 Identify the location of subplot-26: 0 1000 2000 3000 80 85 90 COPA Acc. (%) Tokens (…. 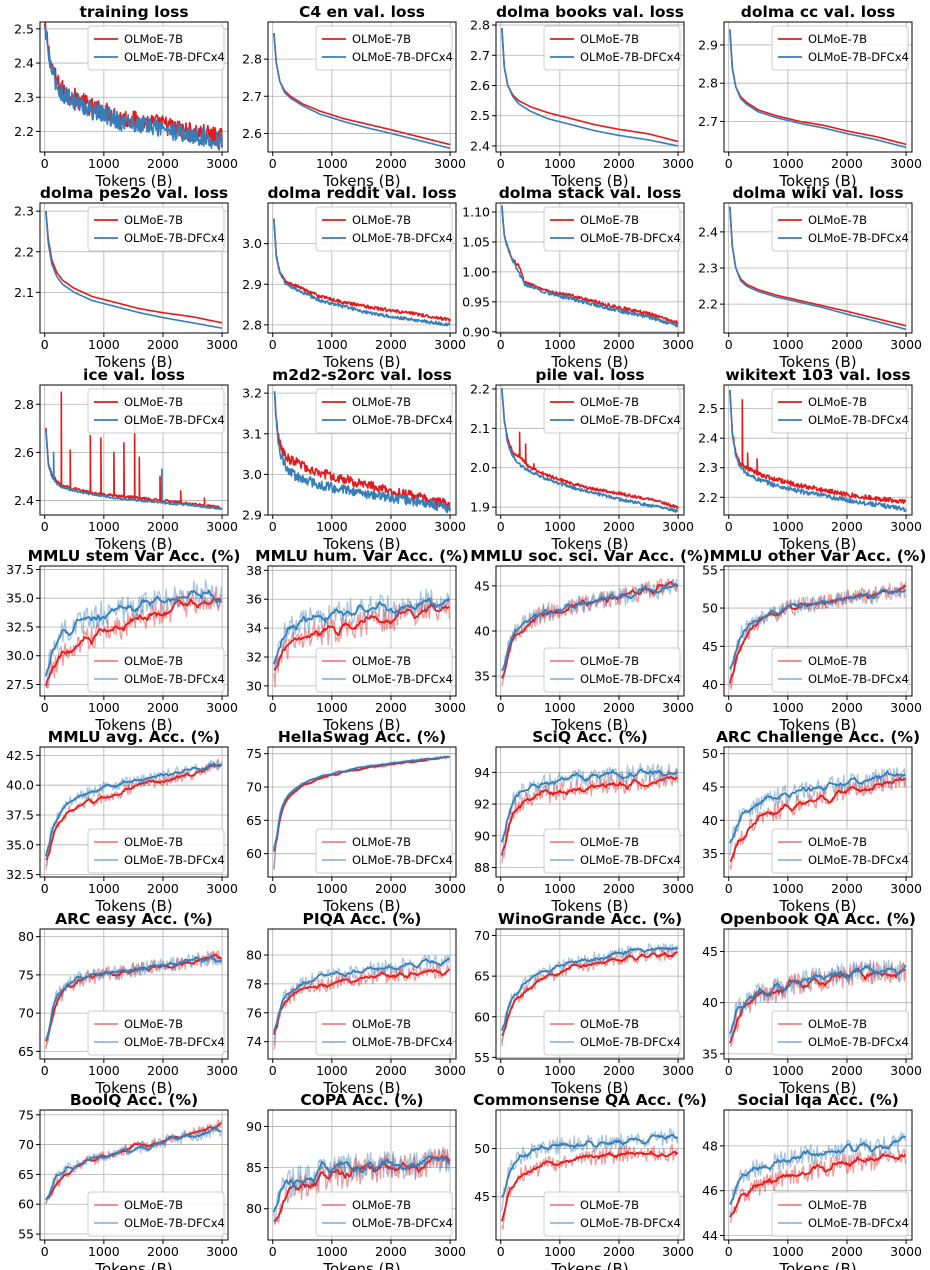
(356, 1180).